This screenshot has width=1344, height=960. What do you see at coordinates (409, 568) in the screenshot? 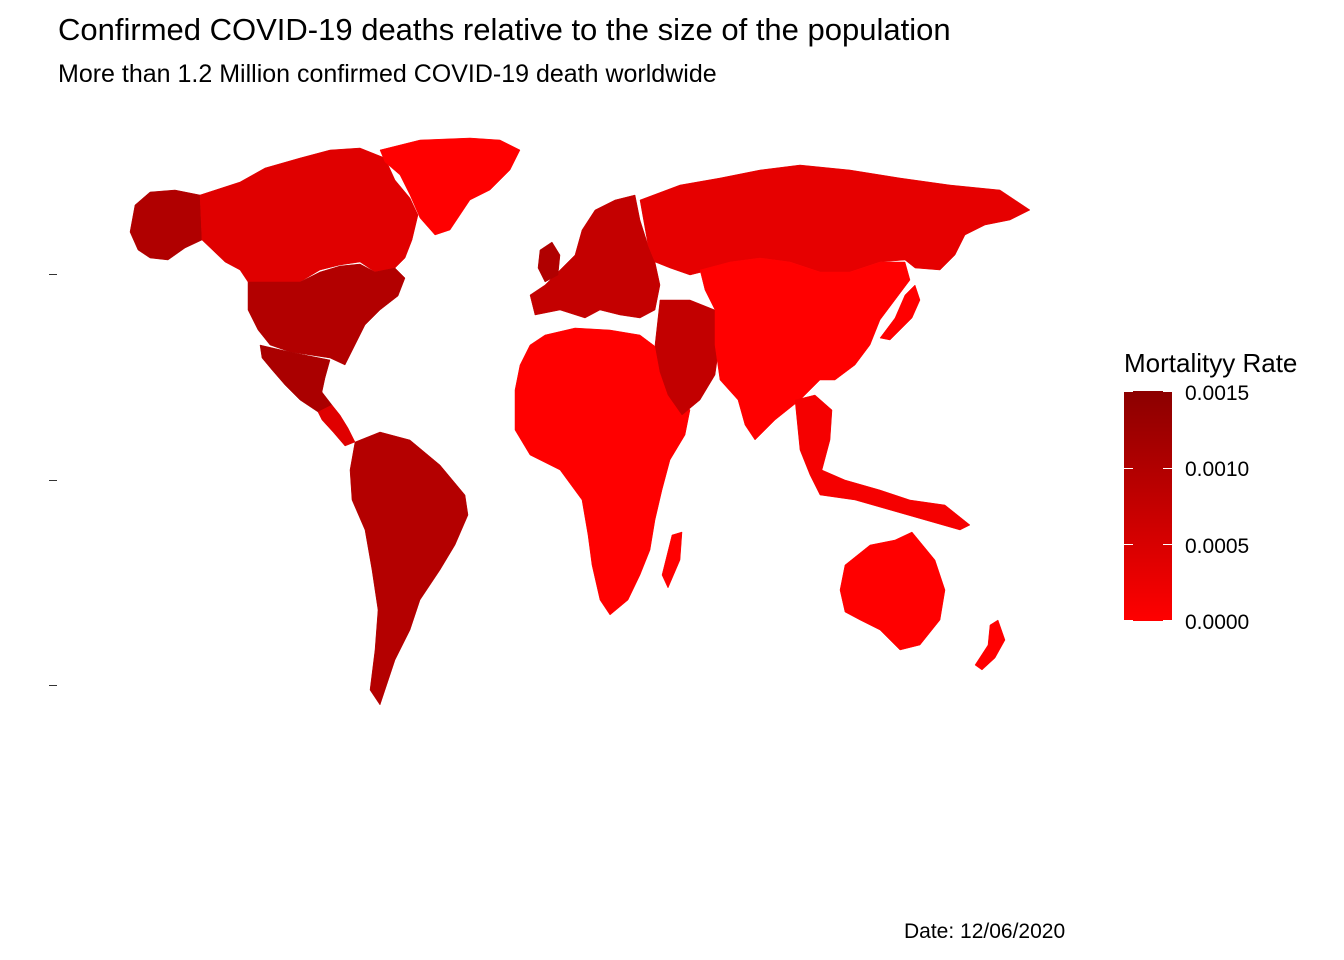
I see `region-south-america` at bounding box center [409, 568].